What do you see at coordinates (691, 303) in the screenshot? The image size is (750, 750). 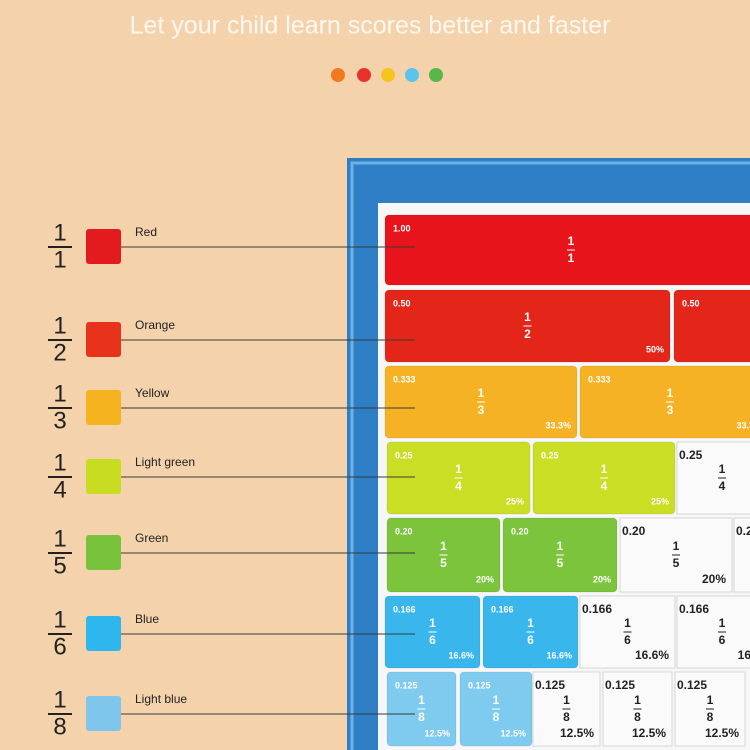 I see `tile-decimal: 0.50` at bounding box center [691, 303].